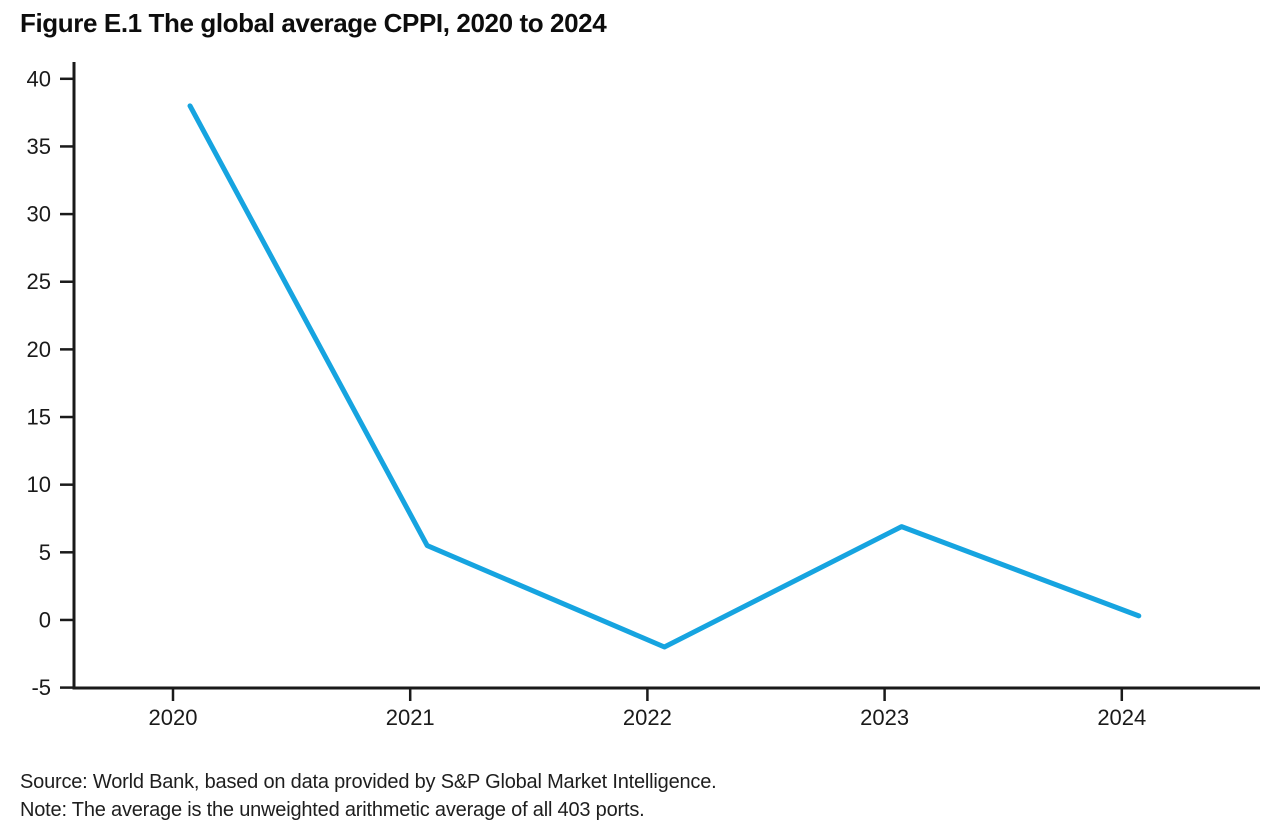  What do you see at coordinates (39, 417) in the screenshot?
I see `y-tick-label: 15` at bounding box center [39, 417].